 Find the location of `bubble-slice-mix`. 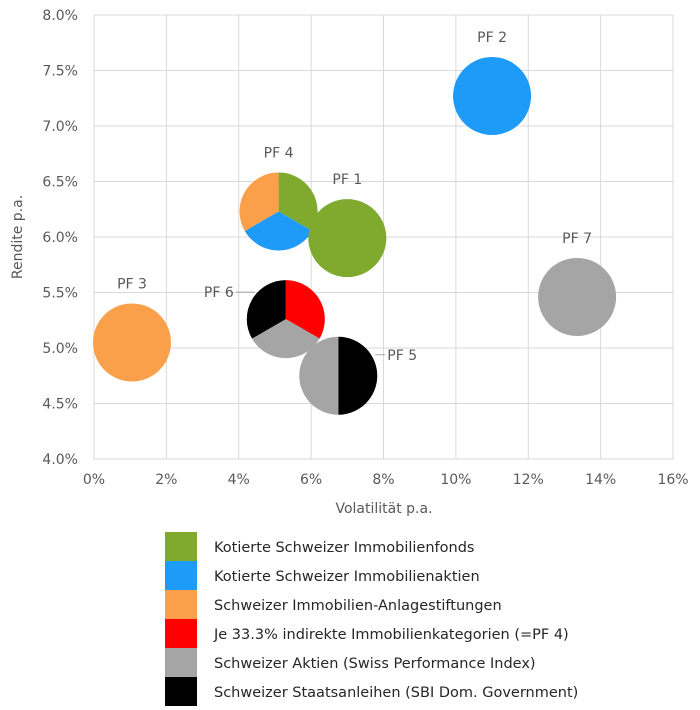

bubble-slice-mix is located at coordinates (305, 309).